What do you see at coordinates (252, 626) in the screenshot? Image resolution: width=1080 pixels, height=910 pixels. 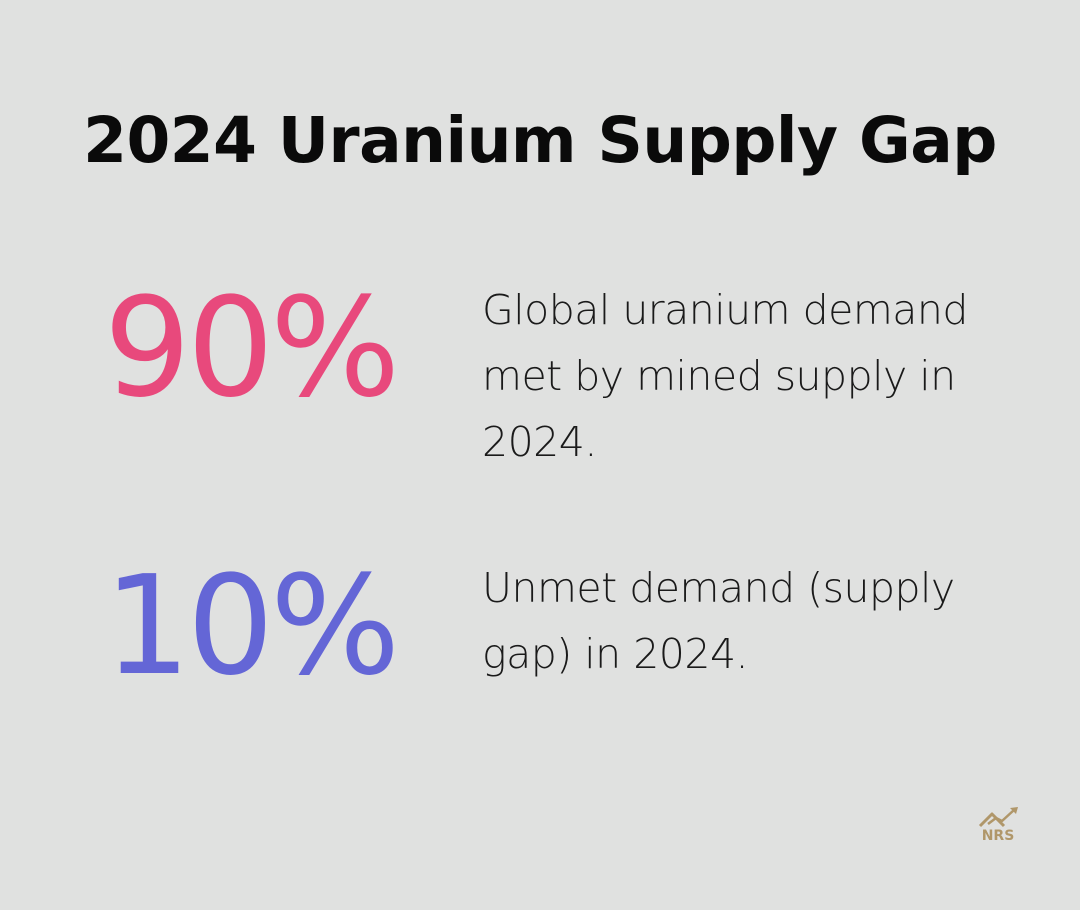 I see `stat-value-supply-gap: 10%` at bounding box center [252, 626].